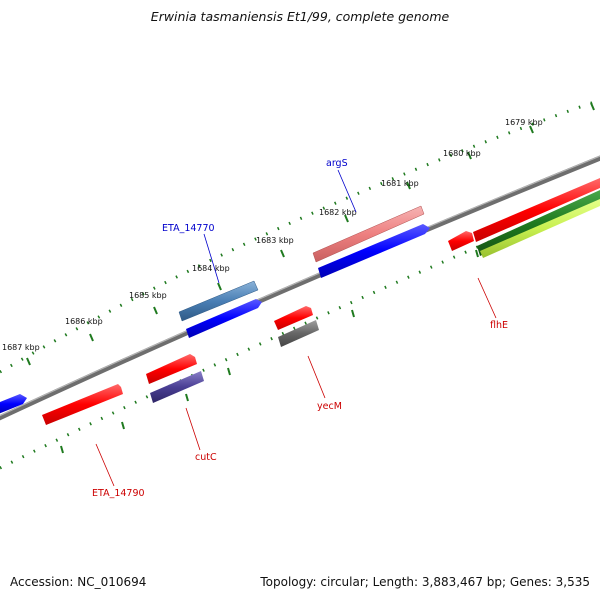 Image resolution: width=600 pixels, height=600 pixels. What do you see at coordinates (188, 228) in the screenshot?
I see `gene-label-ETA-14770: ETA_14770` at bounding box center [188, 228].